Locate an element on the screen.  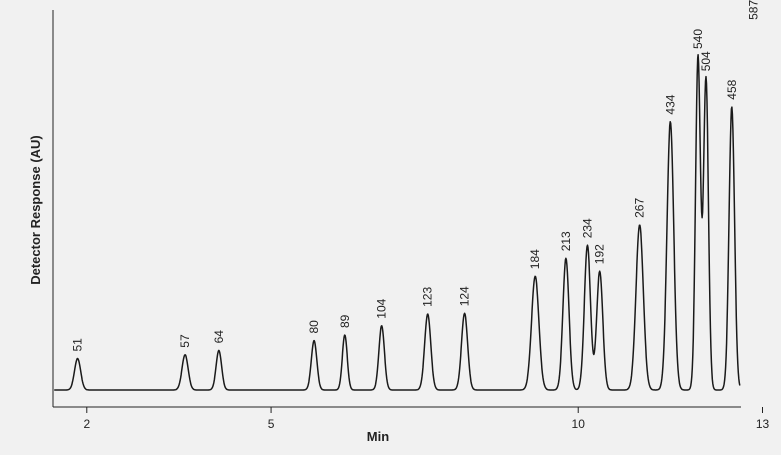
peak-label: 51 is located at coordinates (78, 345).